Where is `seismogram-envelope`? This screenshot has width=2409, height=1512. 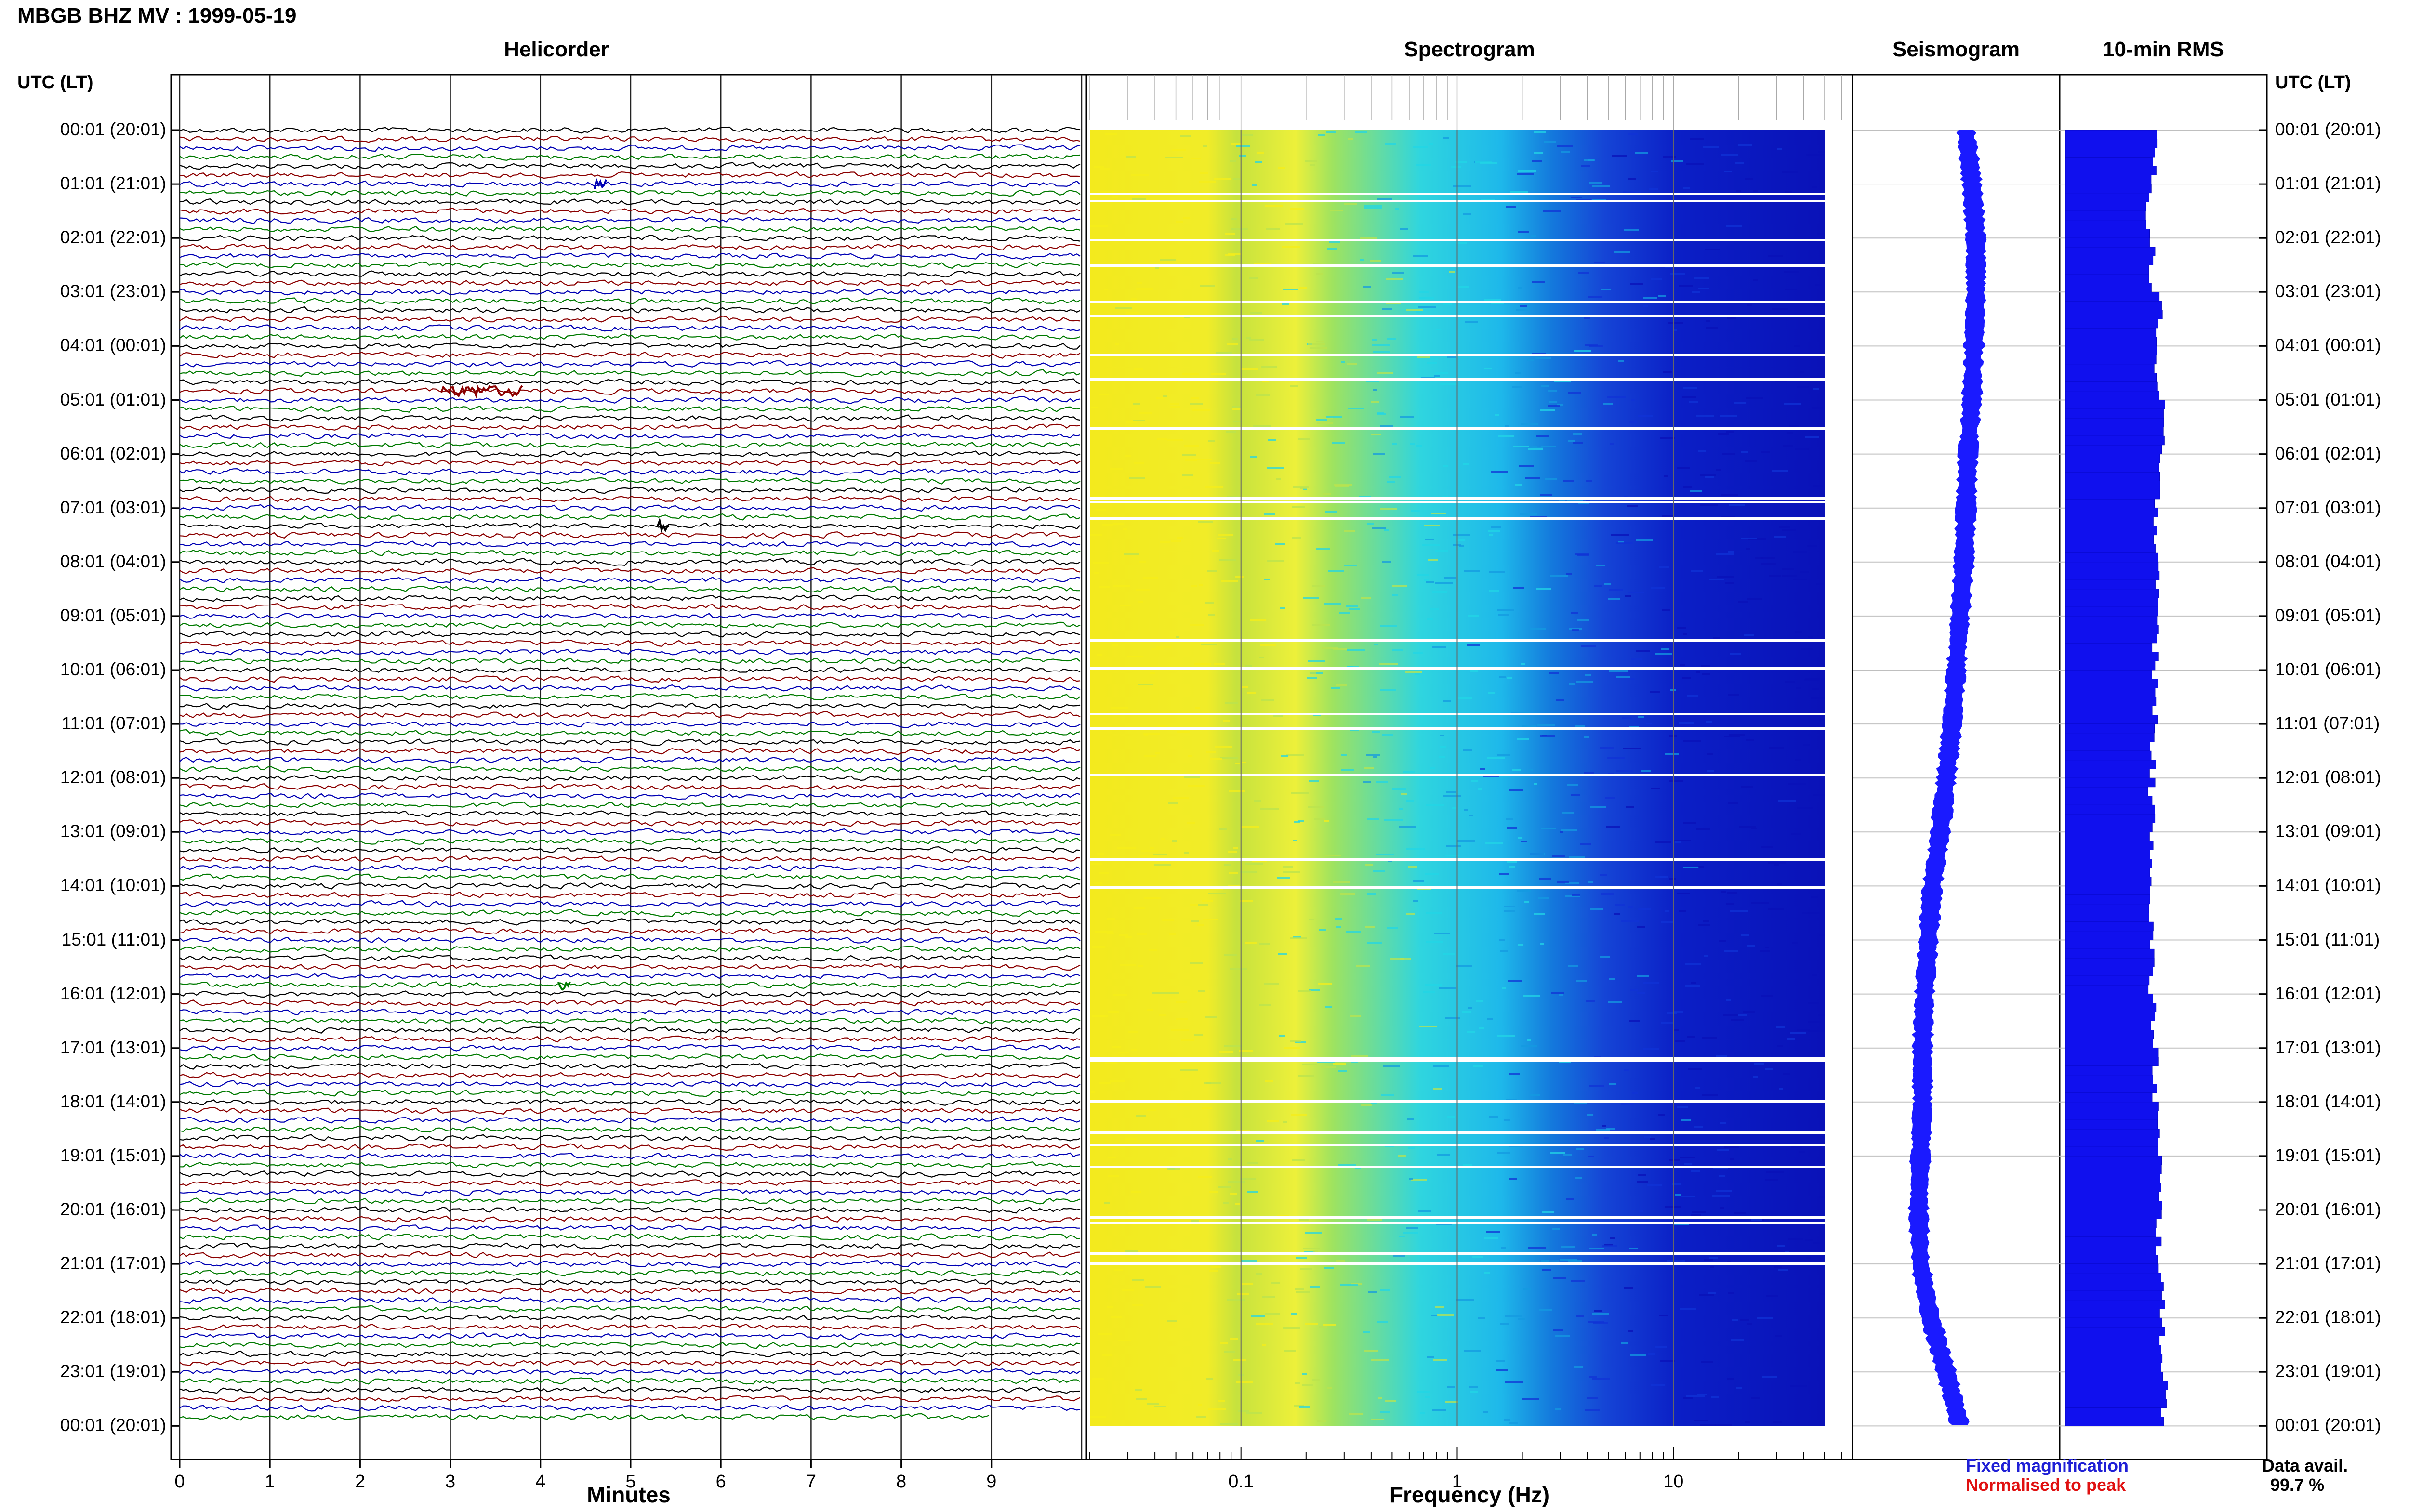 seismogram-envelope is located at coordinates (1947, 777).